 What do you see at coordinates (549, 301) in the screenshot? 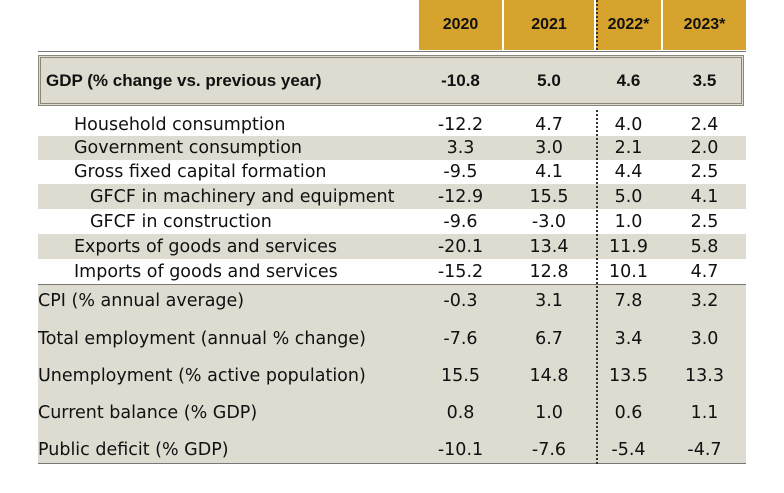
I see `cell-2021: 3.1` at bounding box center [549, 301].